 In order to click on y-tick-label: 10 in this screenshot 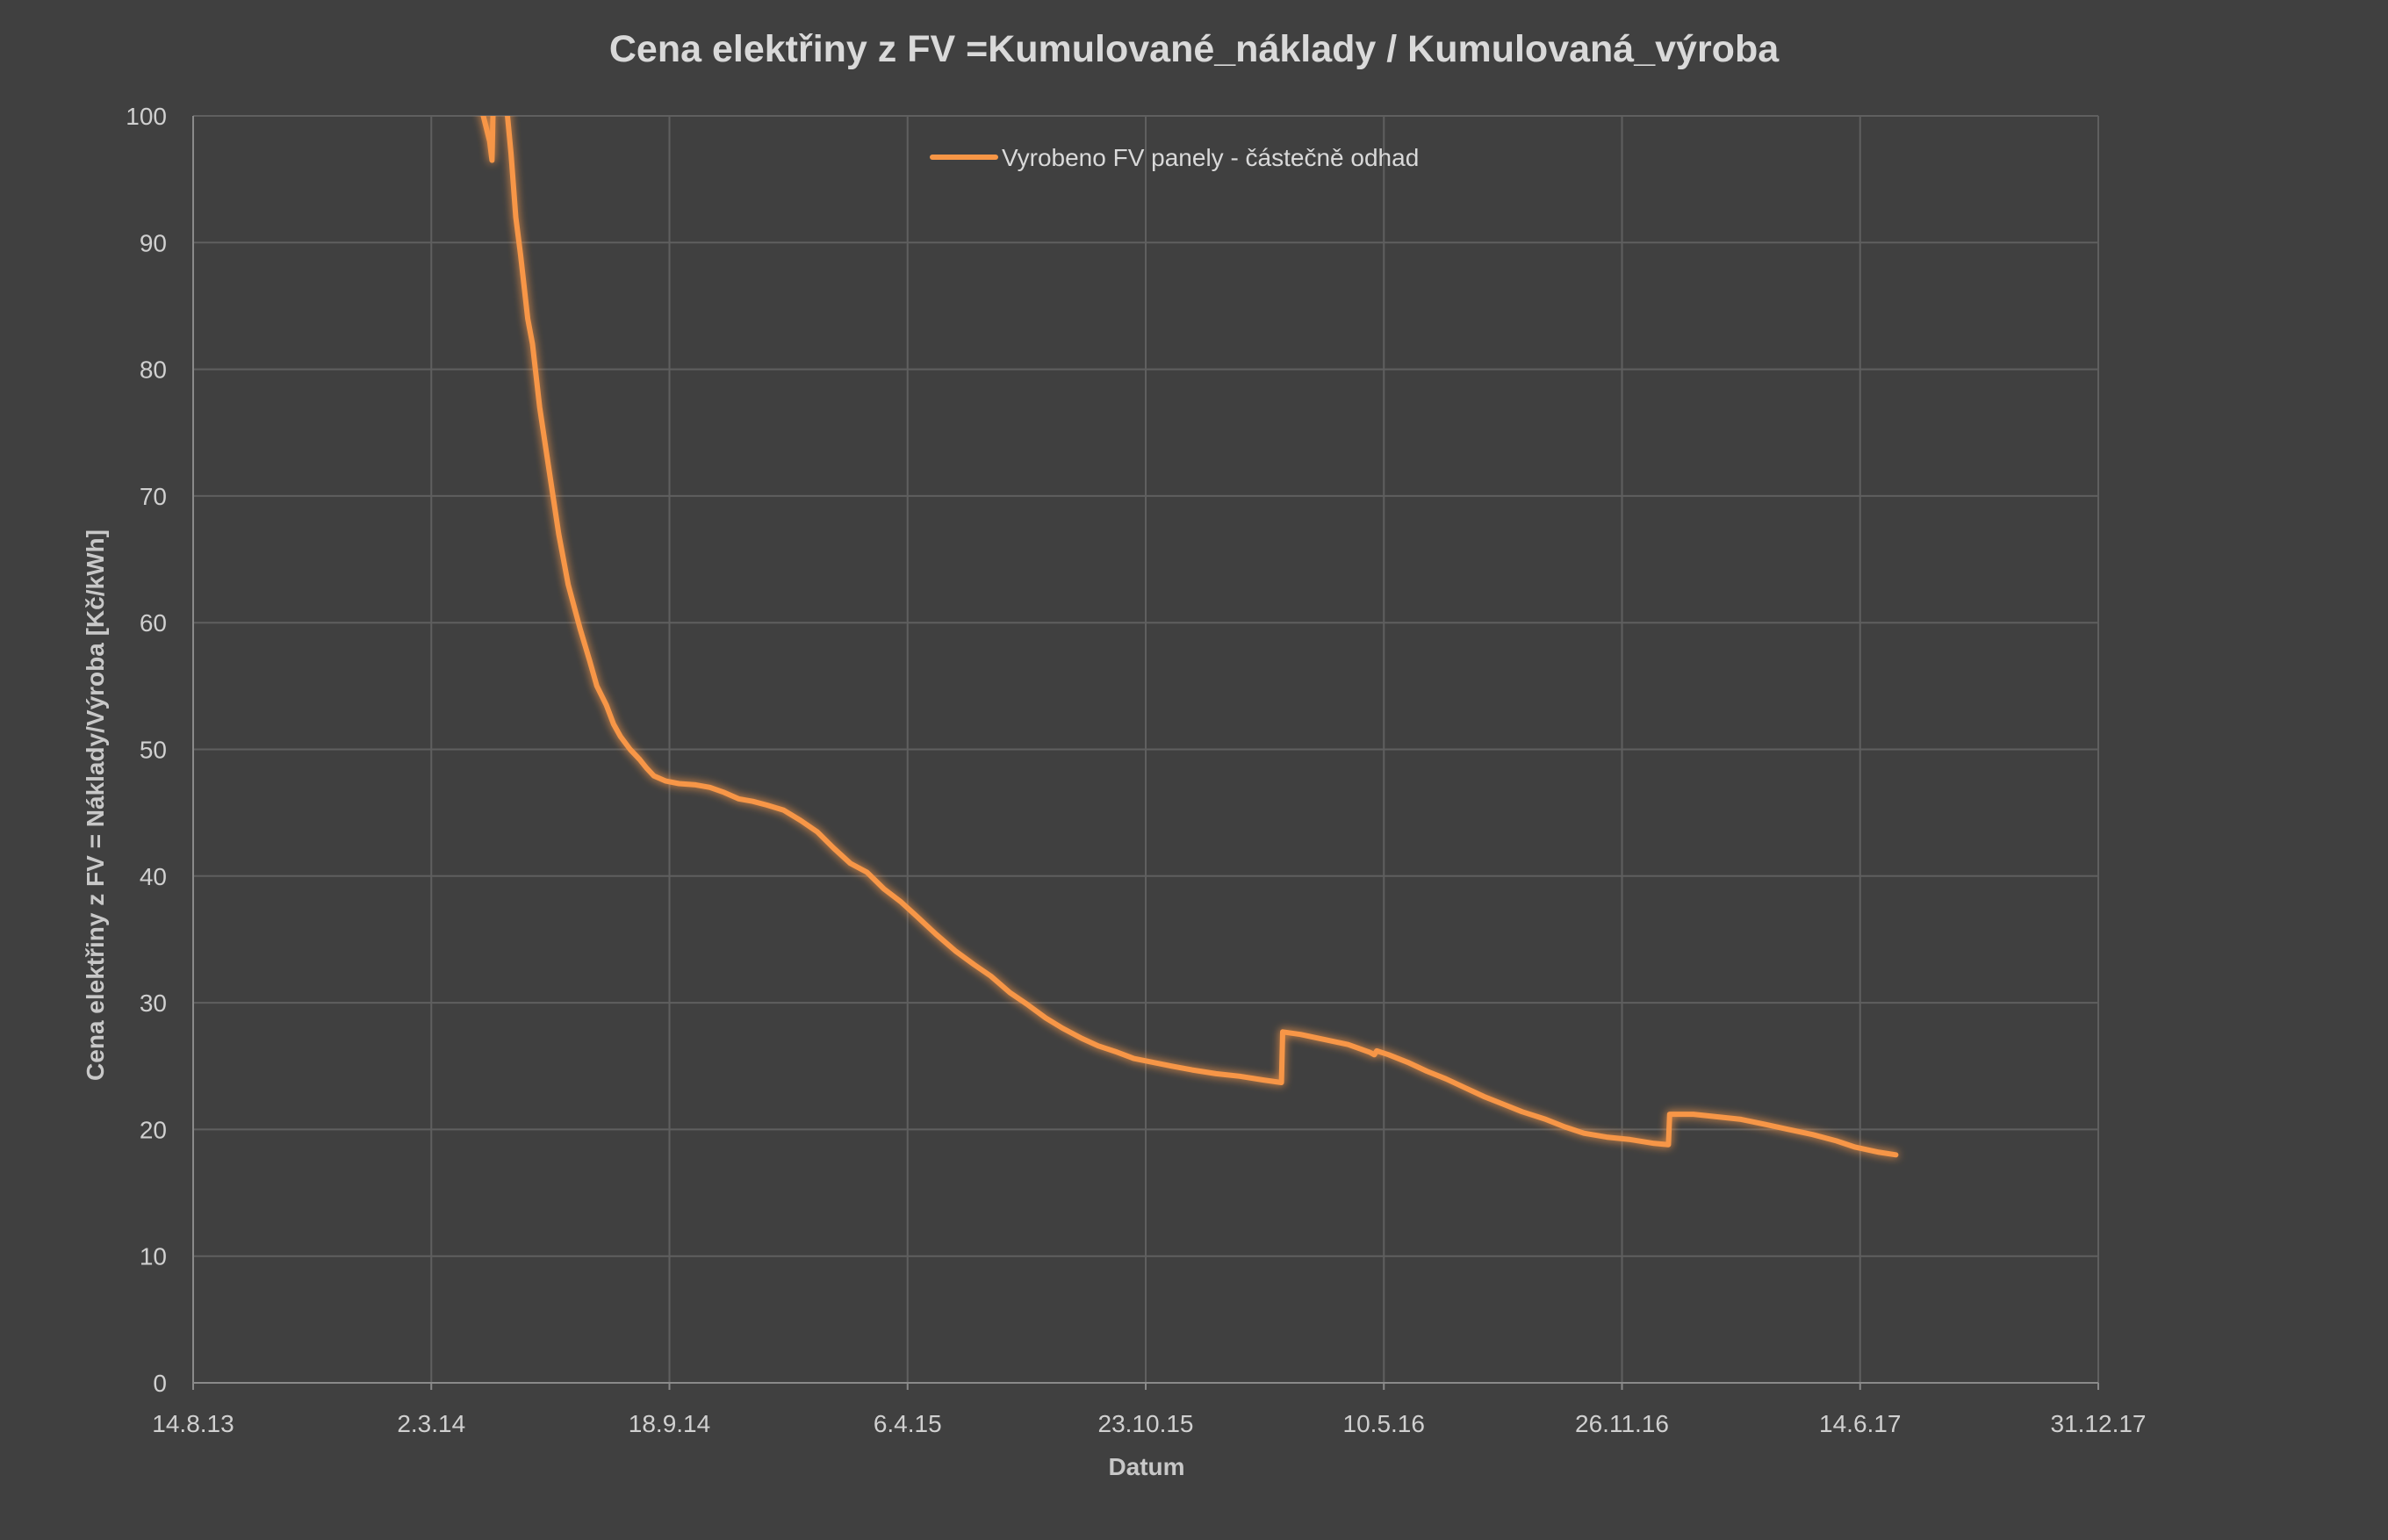, I will do `click(153, 1256)`.